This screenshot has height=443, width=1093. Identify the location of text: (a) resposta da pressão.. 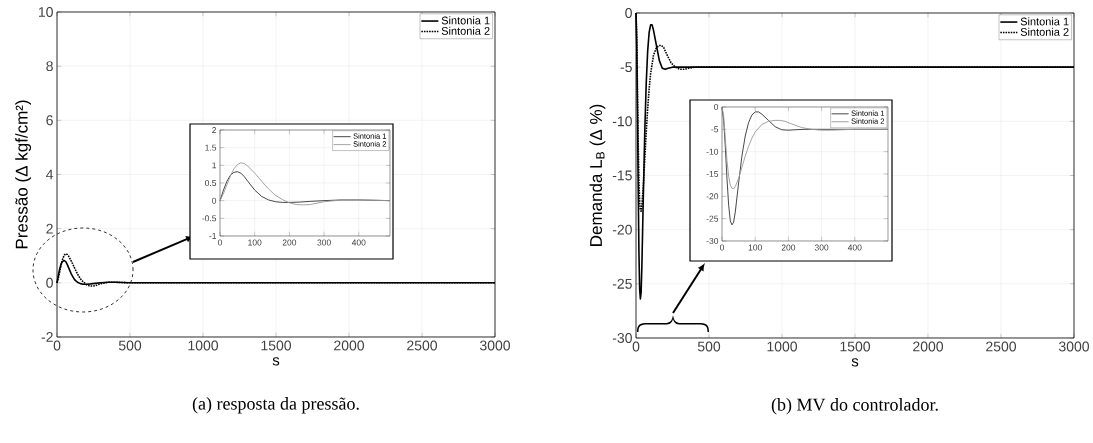
(275, 405).